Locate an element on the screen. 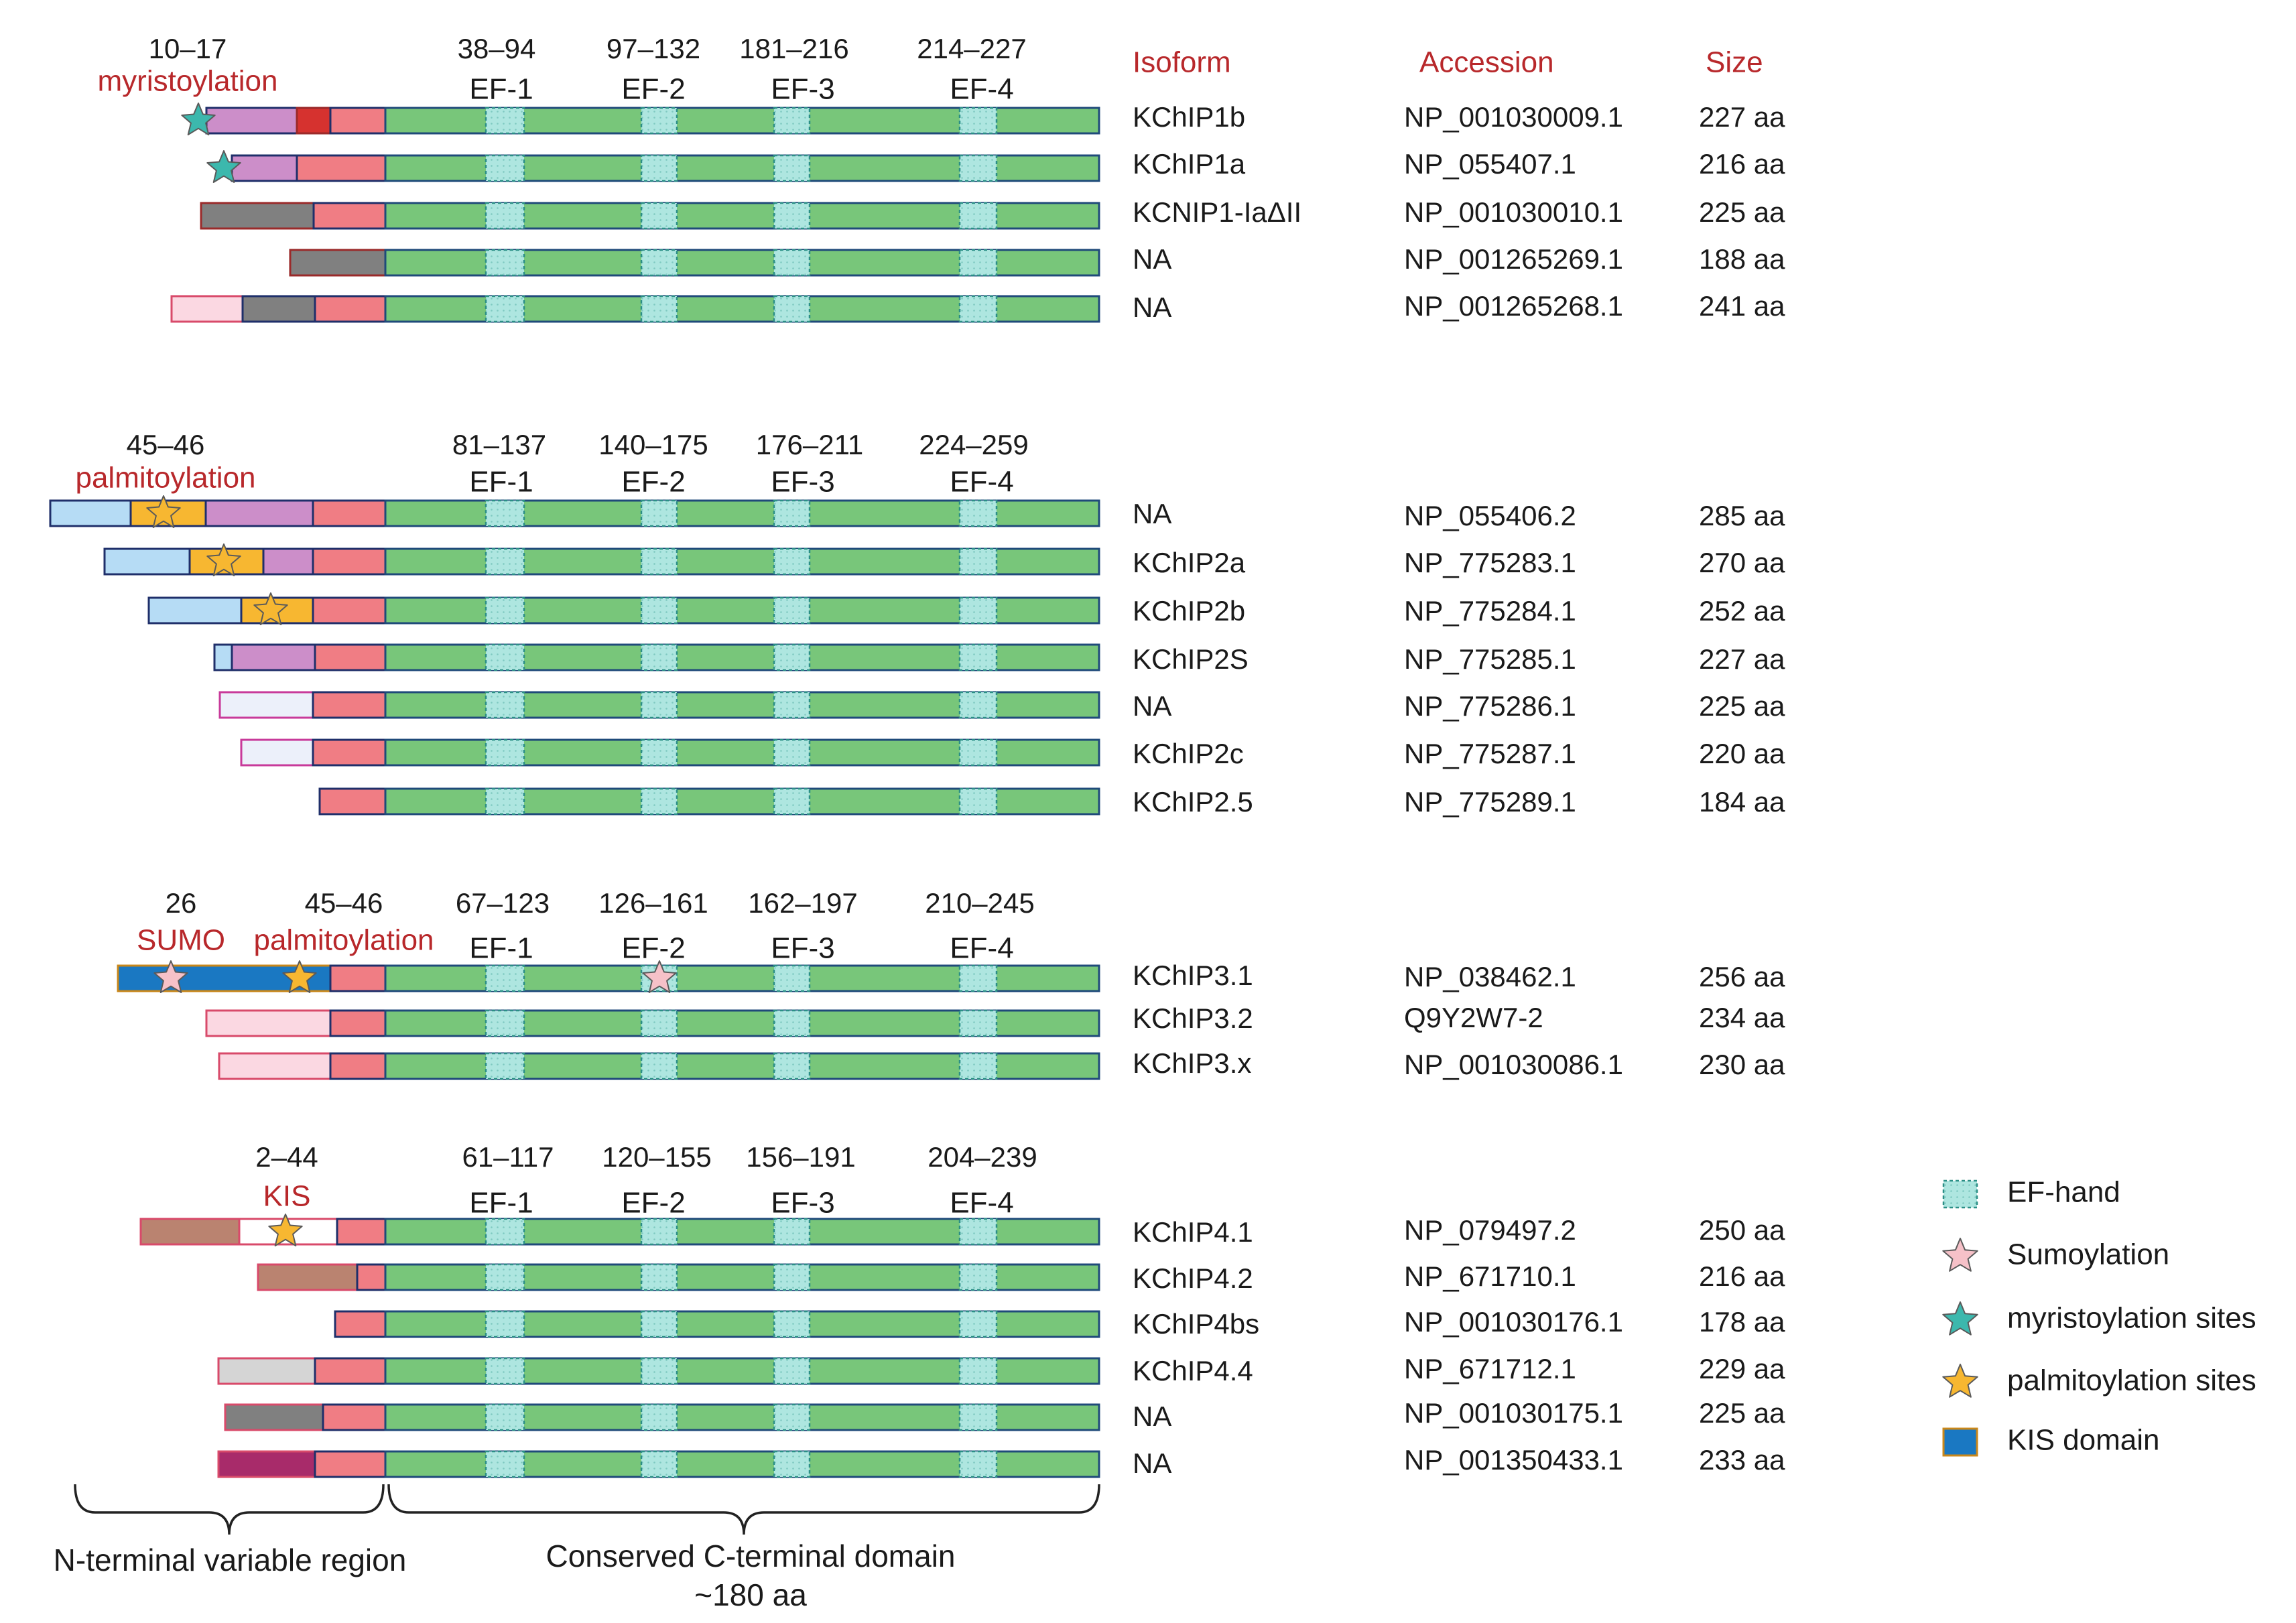 The height and width of the screenshot is (1623, 2296). teal-star-icon is located at coordinates (223, 166).